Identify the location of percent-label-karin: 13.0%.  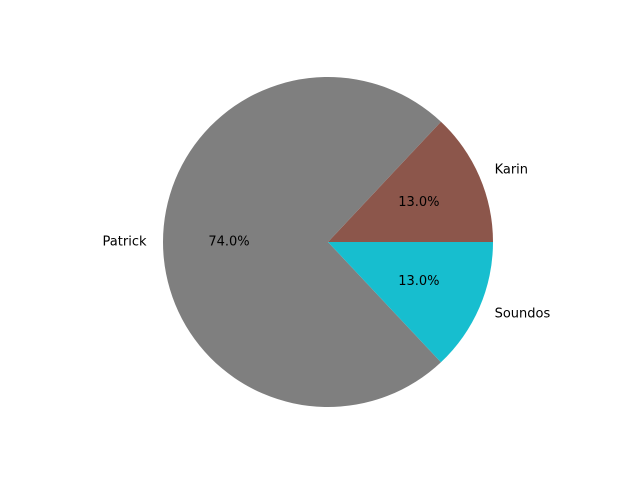
(418, 202).